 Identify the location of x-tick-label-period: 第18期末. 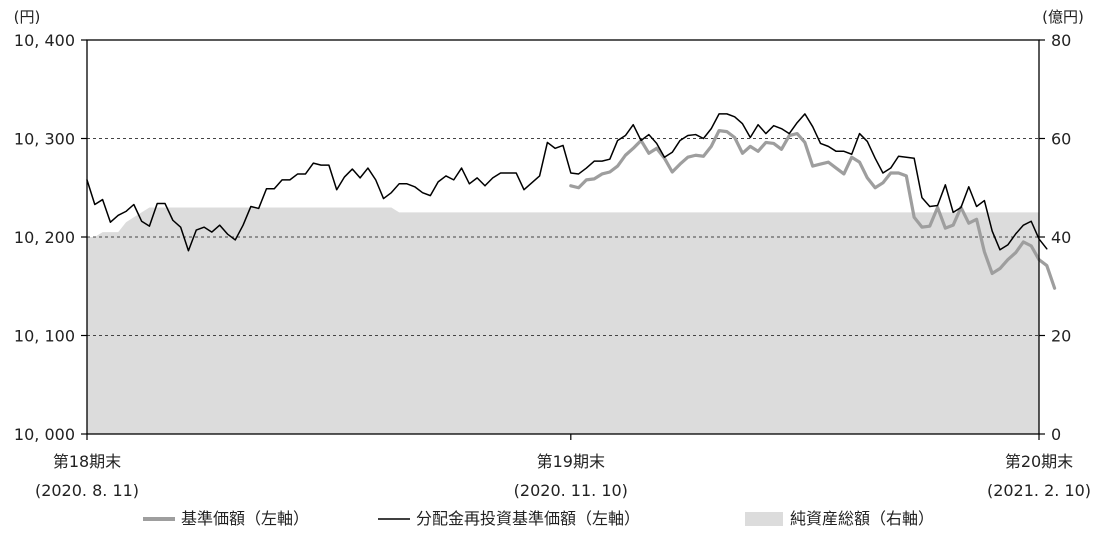
(87, 461).